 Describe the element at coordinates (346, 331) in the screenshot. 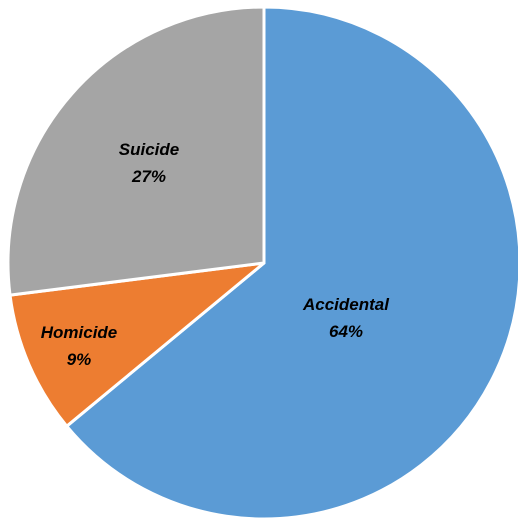

I see `slice-percent-accidental: 64%` at that location.